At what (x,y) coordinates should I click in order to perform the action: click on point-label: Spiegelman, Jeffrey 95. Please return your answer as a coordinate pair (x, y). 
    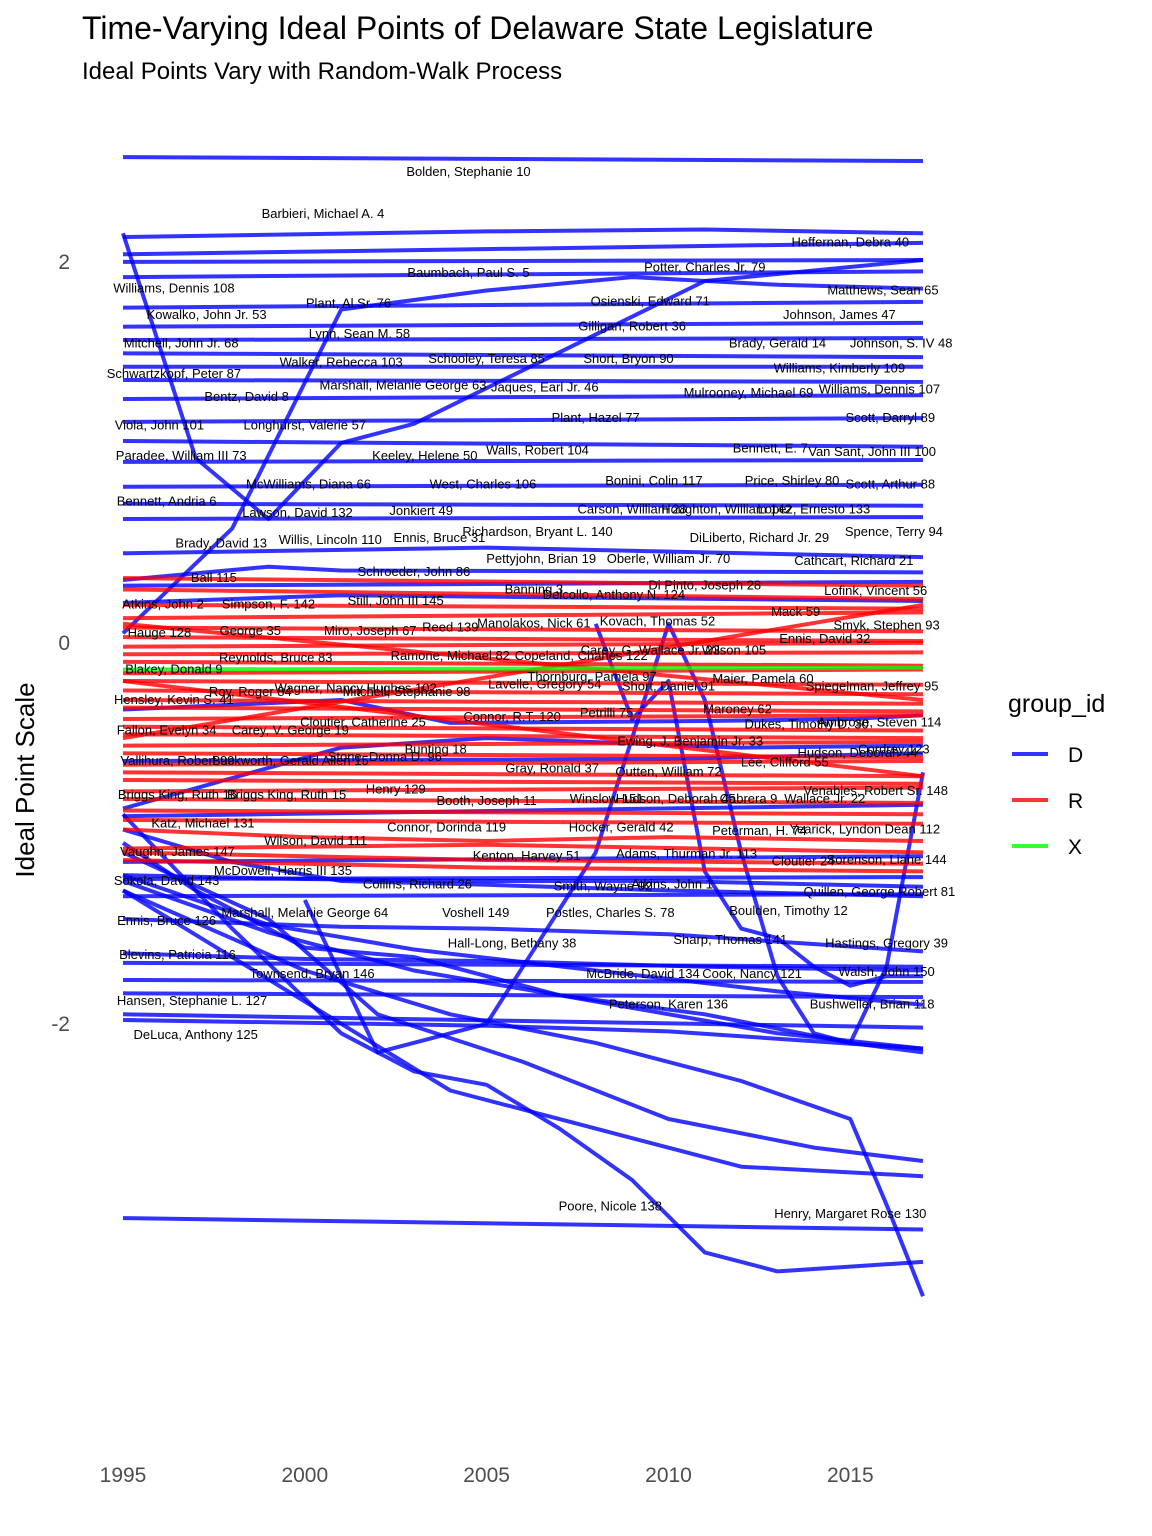
    Looking at the image, I should click on (872, 686).